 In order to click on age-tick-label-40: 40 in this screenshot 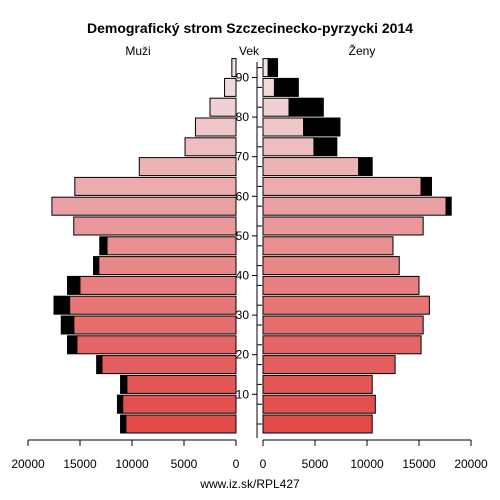, I will do `click(243, 276)`.